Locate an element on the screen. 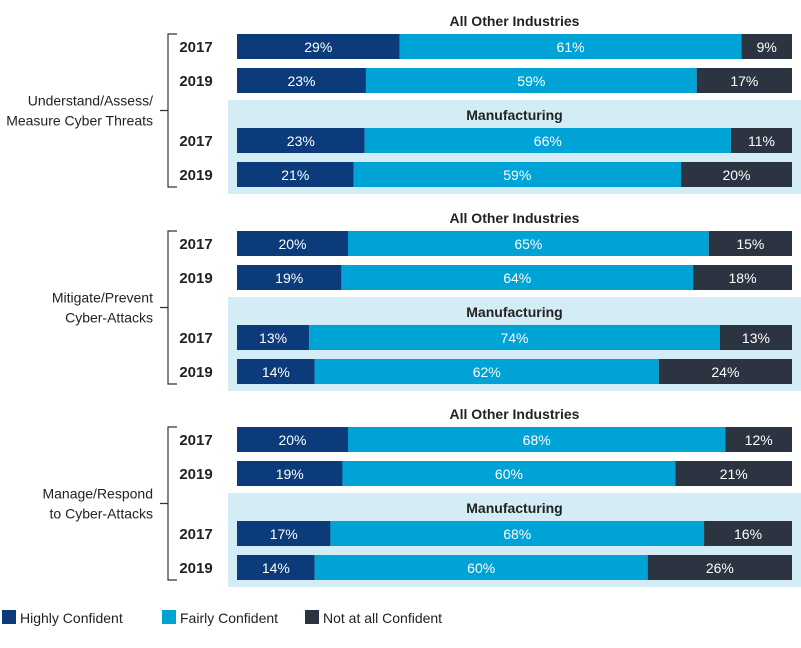  data-label: 62% is located at coordinates (487, 372).